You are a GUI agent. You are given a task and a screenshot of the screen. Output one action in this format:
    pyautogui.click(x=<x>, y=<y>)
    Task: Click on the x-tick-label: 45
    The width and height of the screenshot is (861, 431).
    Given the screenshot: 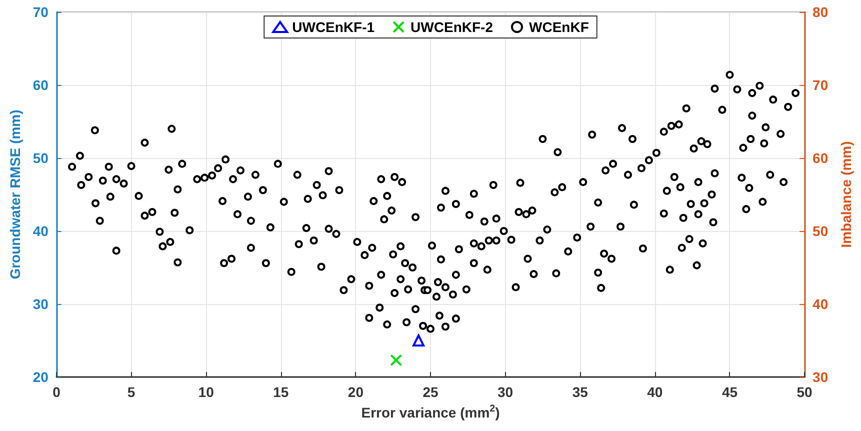 What is the action you would take?
    pyautogui.click(x=730, y=392)
    